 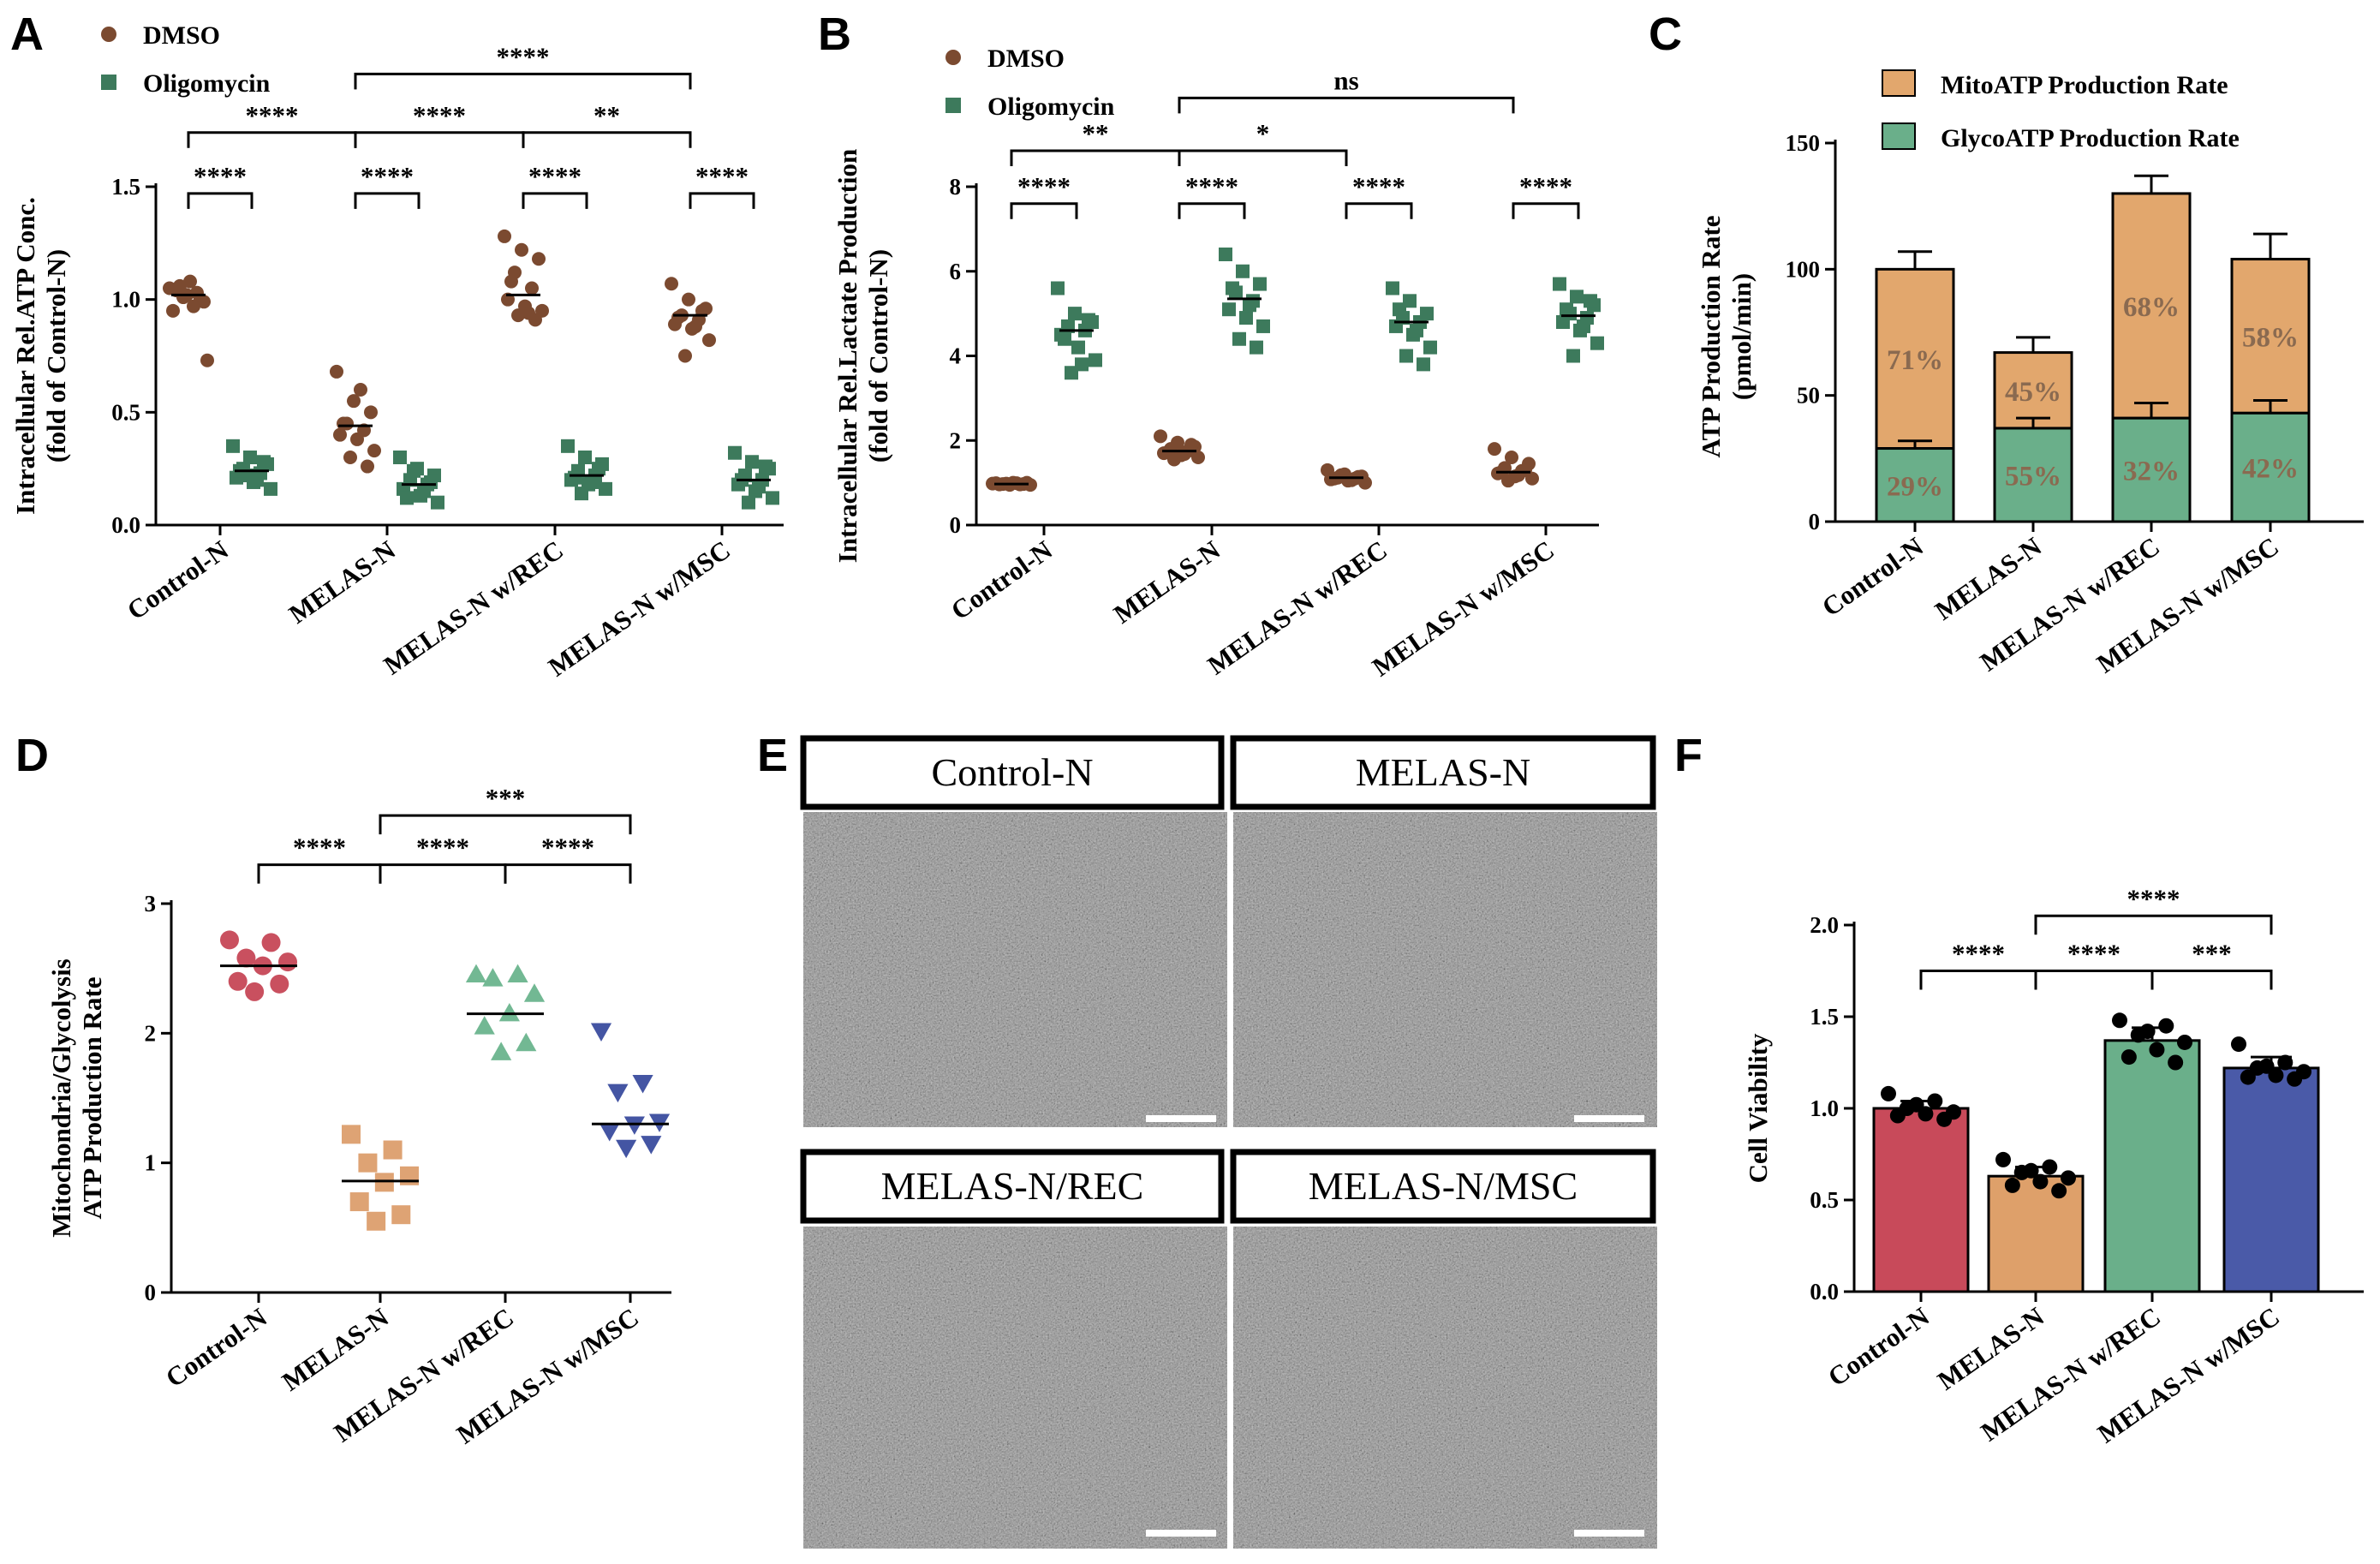 What do you see at coordinates (2090, 138) in the screenshot?
I see `legend-label: GlycoATP Production Rate` at bounding box center [2090, 138].